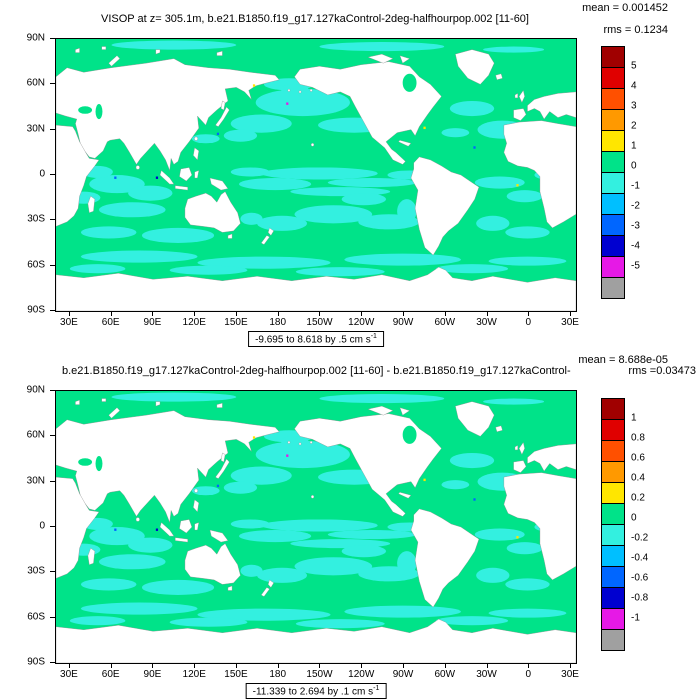 The height and width of the screenshot is (700, 700). I want to click on lon-tick-label: 90W, so click(403, 322).